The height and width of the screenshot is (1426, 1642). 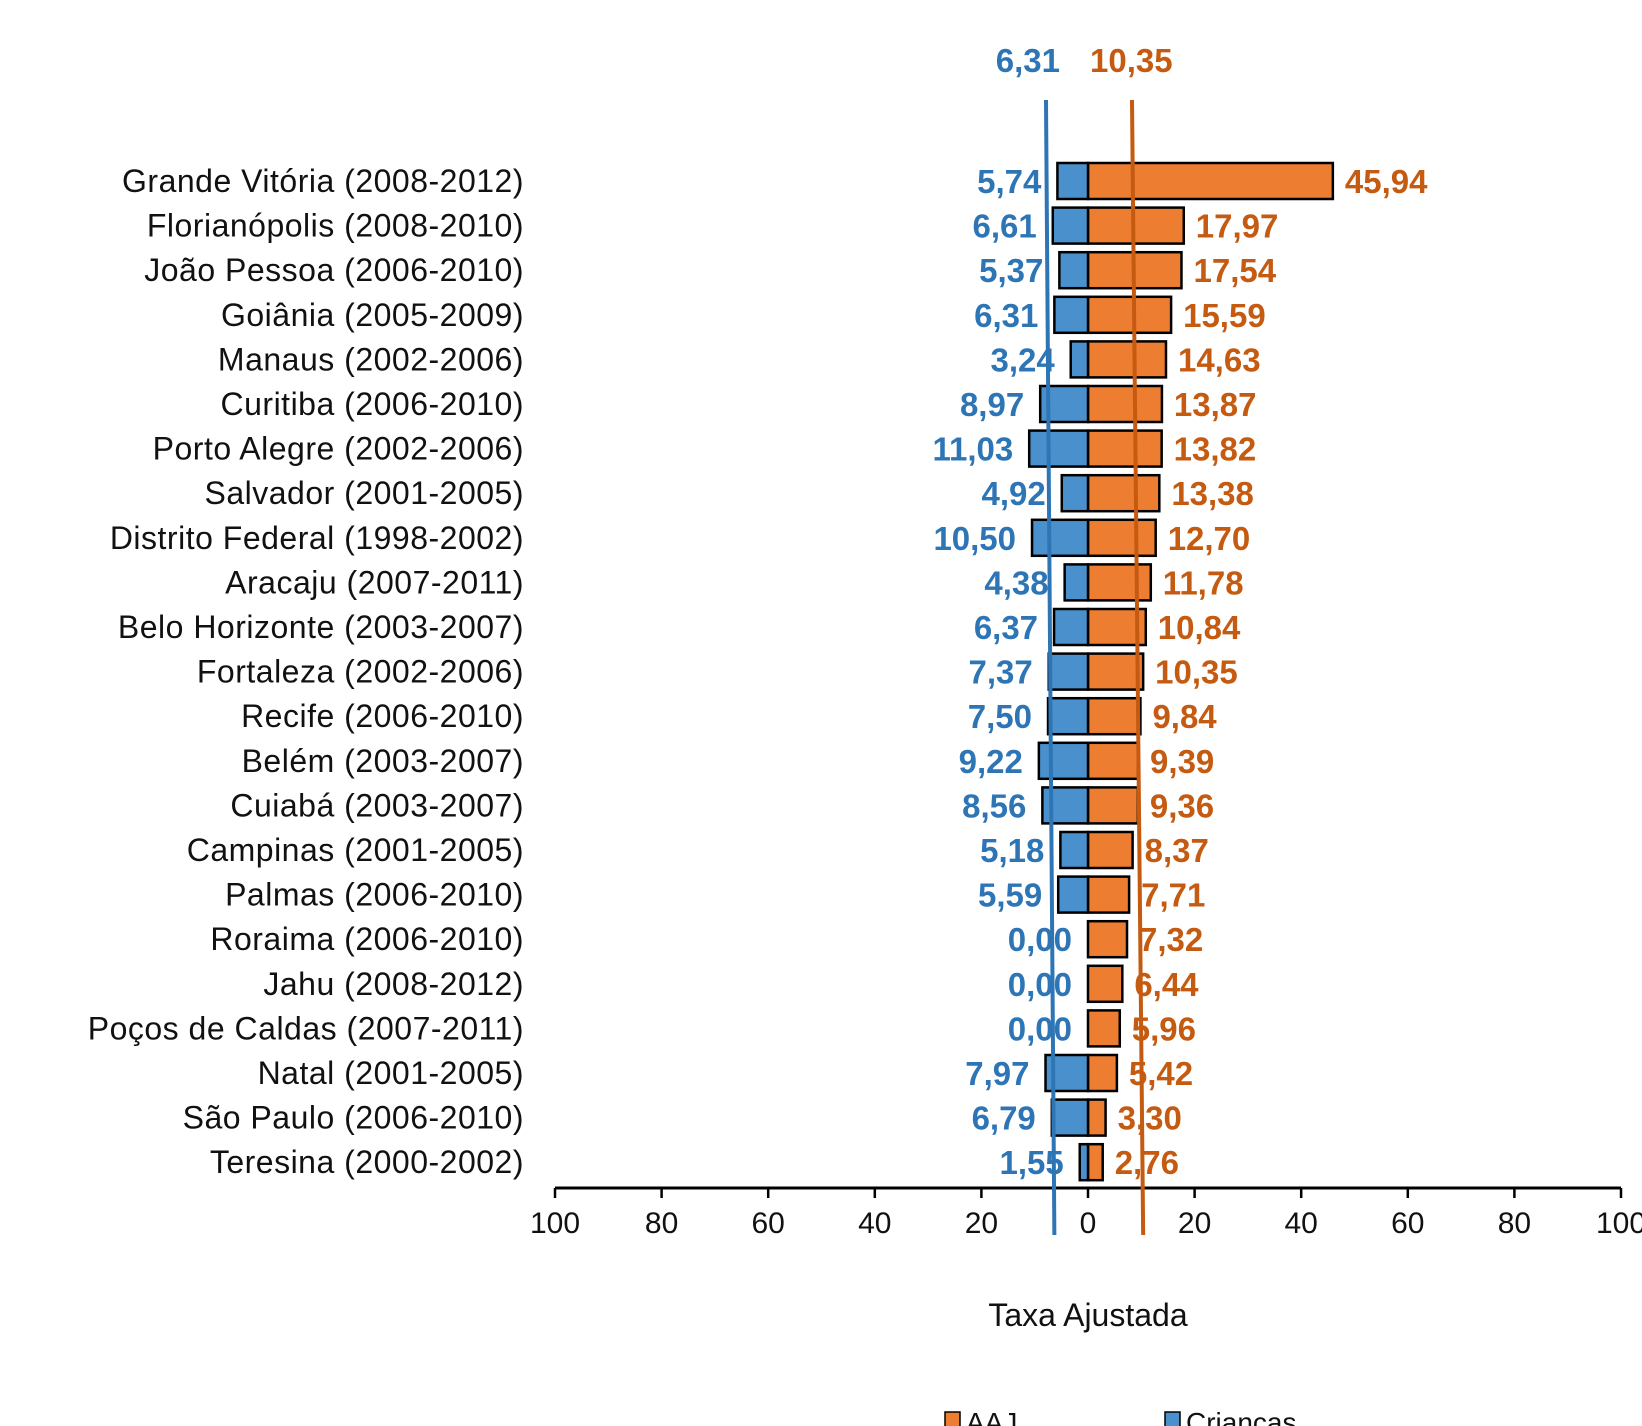 I want to click on category-label: Belém (2003-2007), so click(x=383, y=761).